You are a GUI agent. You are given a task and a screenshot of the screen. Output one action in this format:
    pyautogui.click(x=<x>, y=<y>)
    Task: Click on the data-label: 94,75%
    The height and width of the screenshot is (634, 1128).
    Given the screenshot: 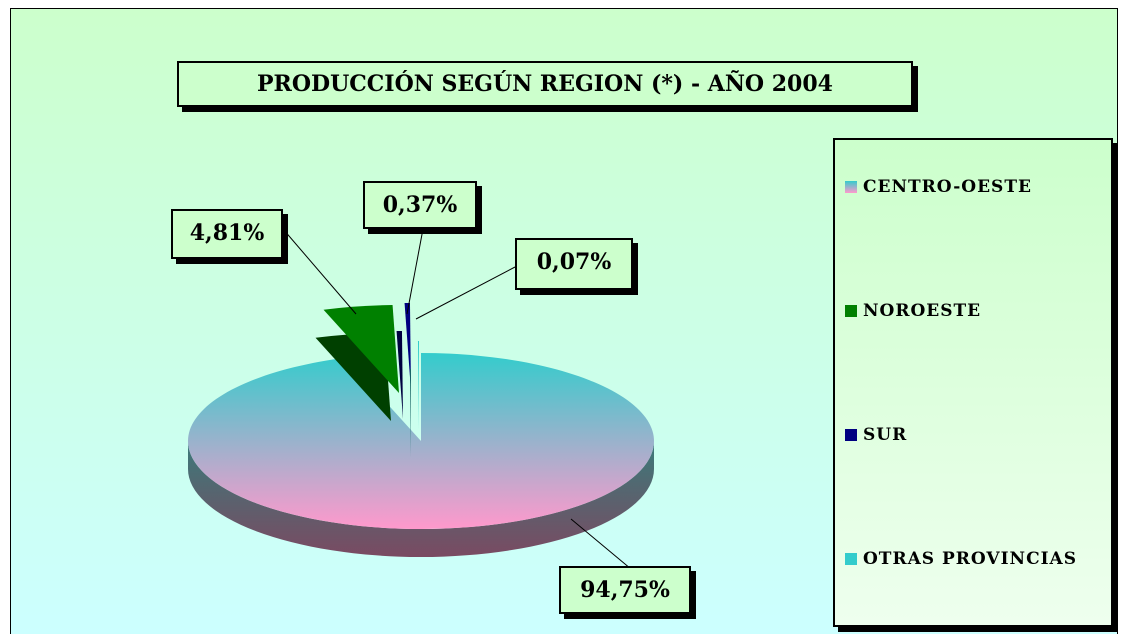 What is the action you would take?
    pyautogui.click(x=625, y=590)
    